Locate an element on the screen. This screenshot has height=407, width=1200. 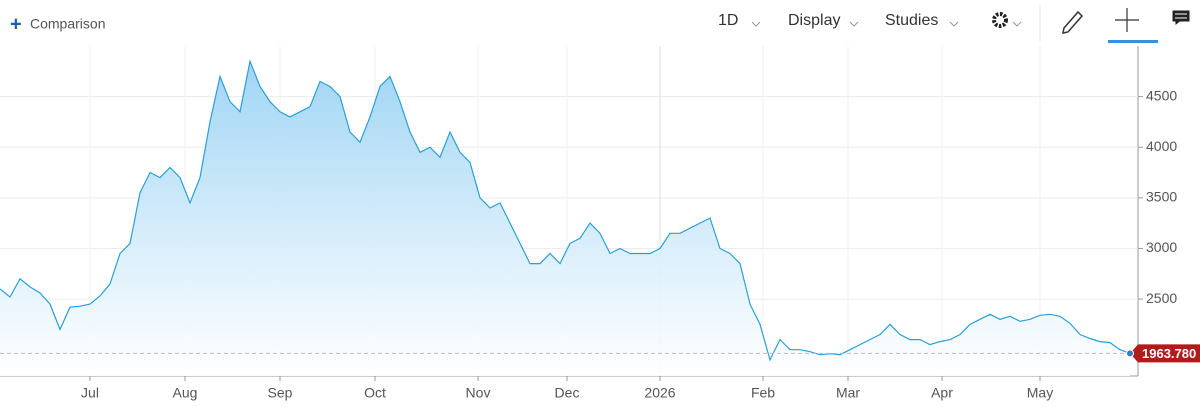
x-tick-label: Mar is located at coordinates (848, 393).